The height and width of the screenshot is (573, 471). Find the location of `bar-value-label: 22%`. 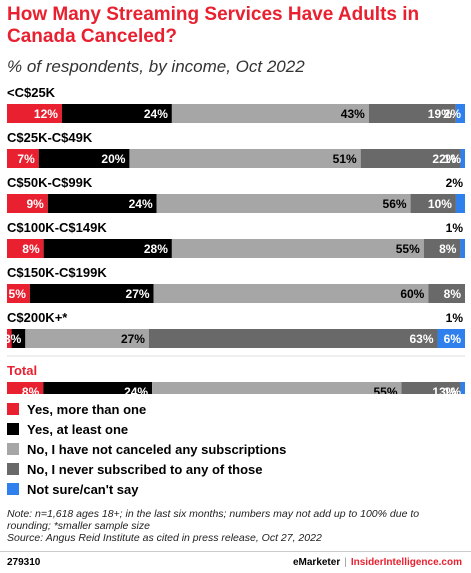

bar-value-label: 22% is located at coordinates (444, 159).